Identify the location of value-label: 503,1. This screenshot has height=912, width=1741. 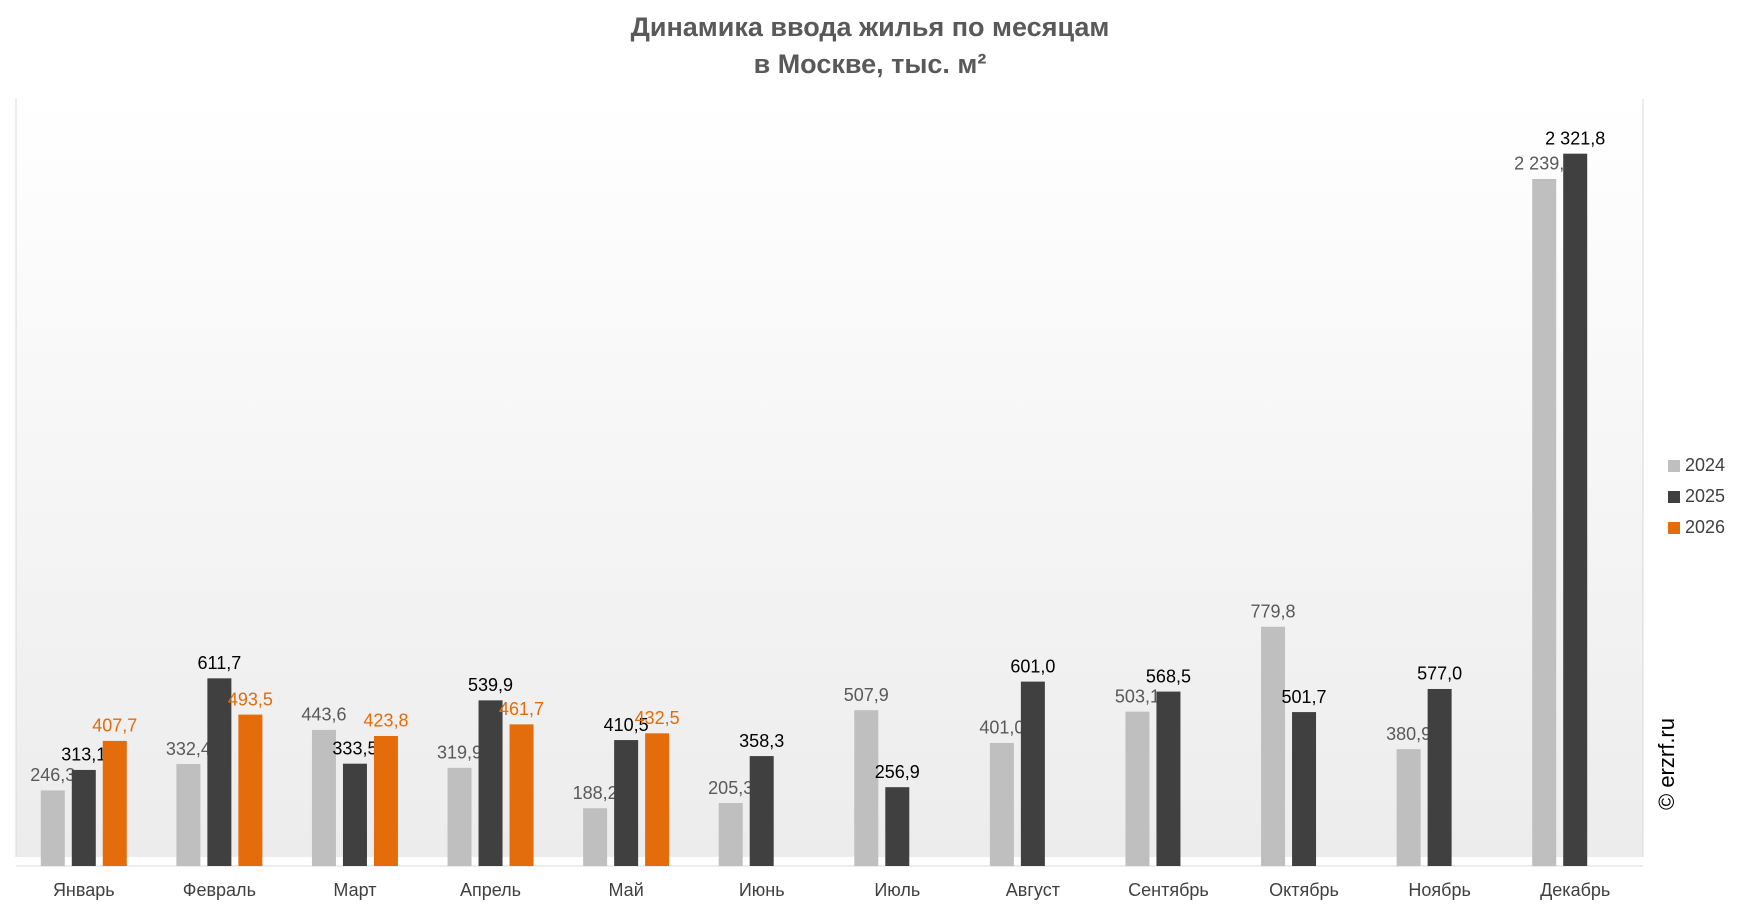
(1137, 696).